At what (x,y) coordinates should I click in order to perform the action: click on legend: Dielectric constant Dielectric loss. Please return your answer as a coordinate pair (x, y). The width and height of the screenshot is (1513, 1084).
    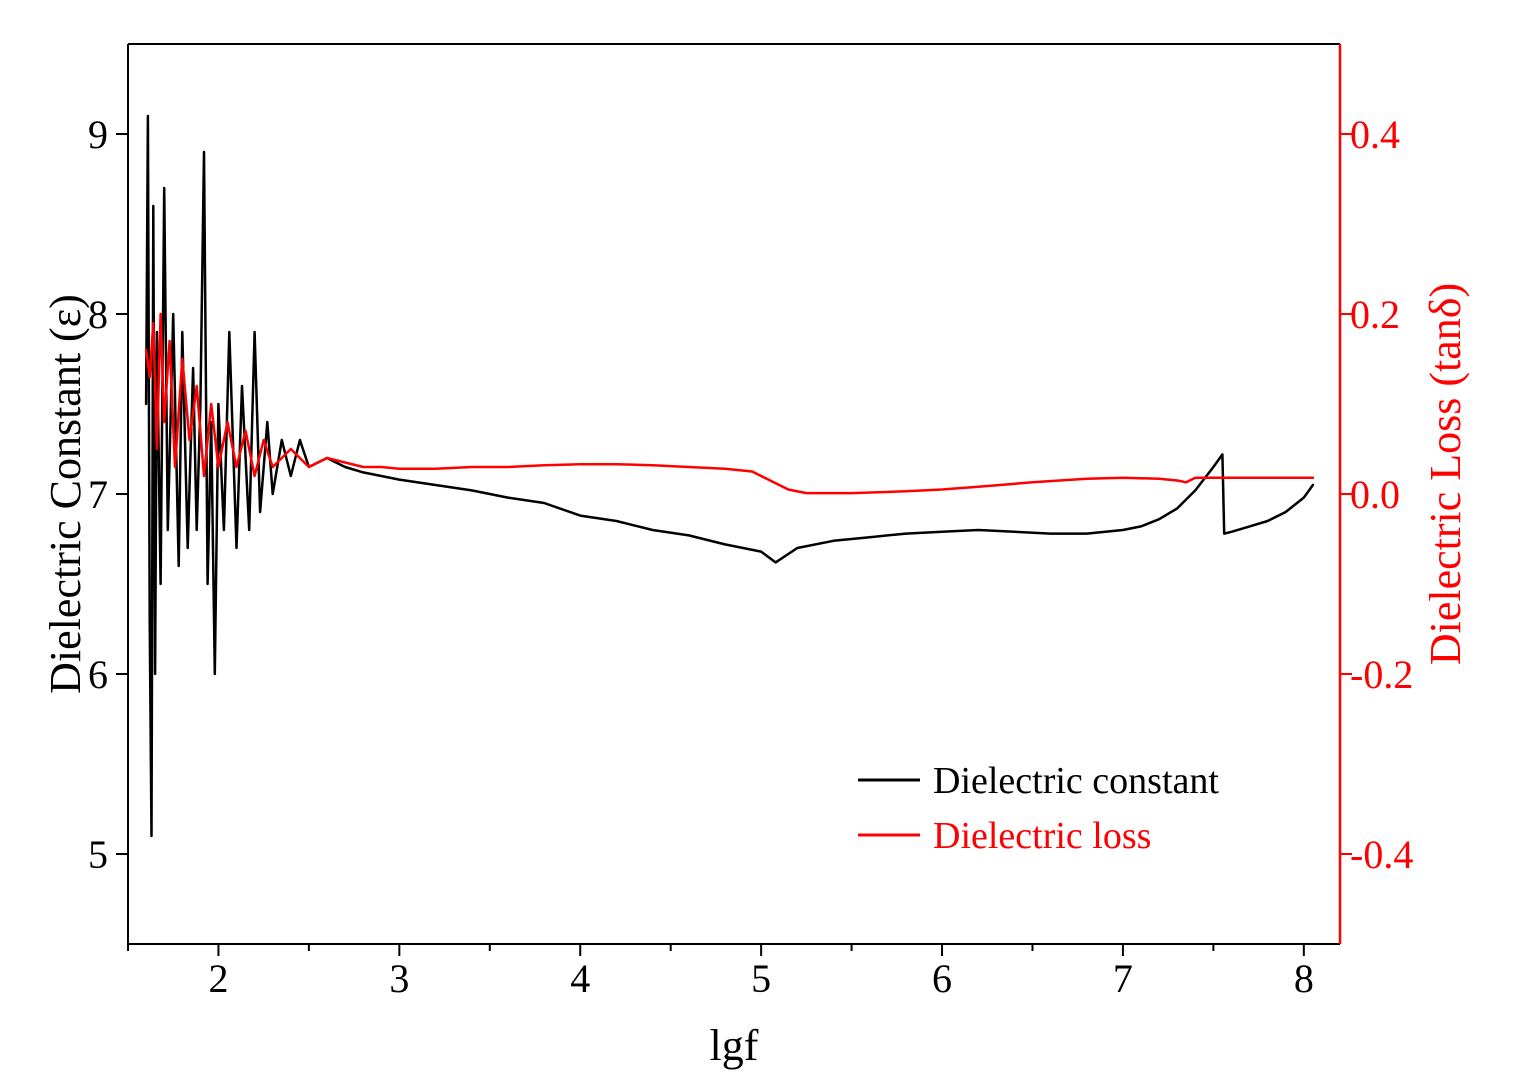
    Looking at the image, I should click on (1038, 808).